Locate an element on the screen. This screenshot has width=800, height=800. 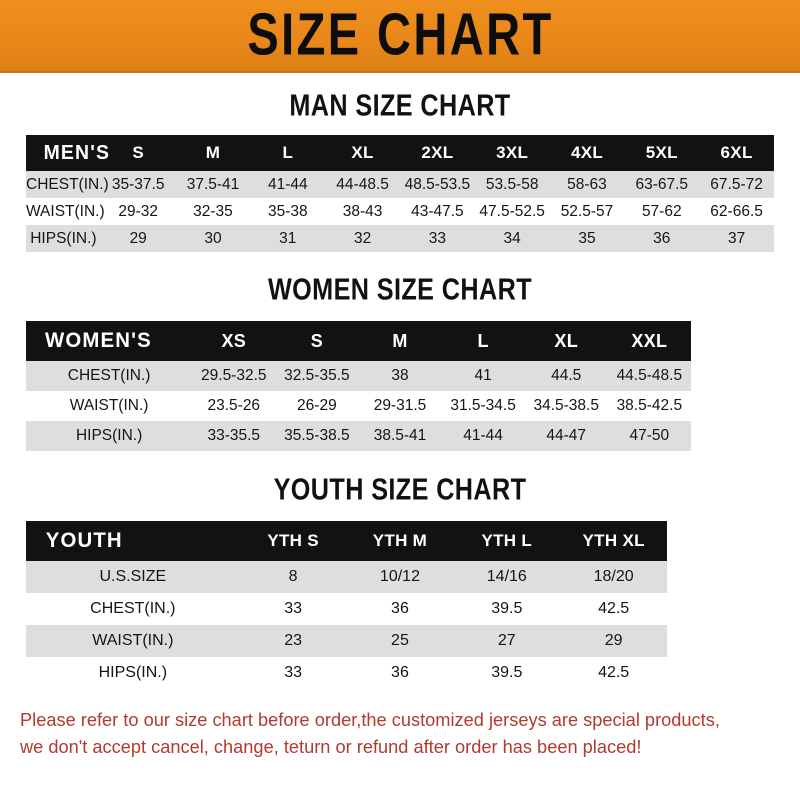
page-title: SIZE CHART is located at coordinates (400, 34).